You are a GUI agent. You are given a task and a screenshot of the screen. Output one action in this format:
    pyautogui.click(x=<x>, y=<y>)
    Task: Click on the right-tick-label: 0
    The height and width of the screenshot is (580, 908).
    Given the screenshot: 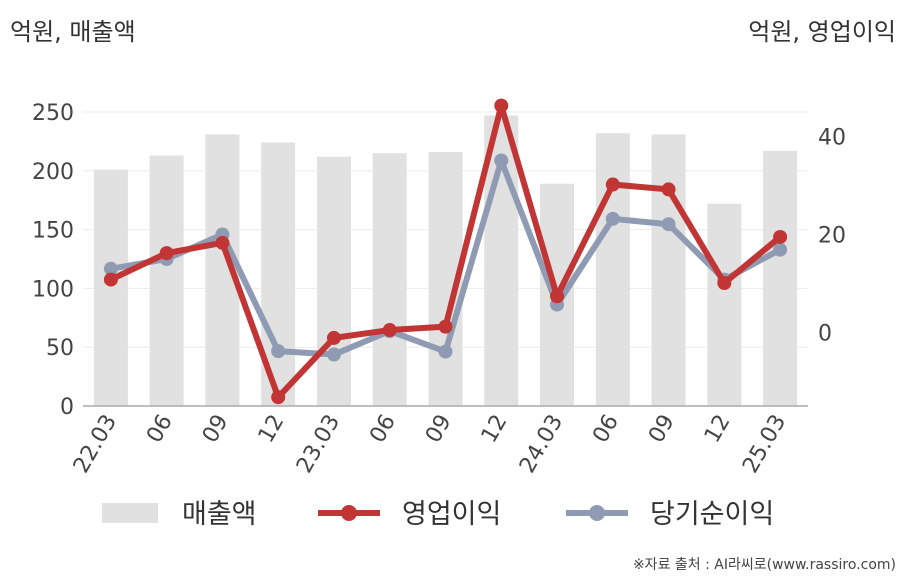 What is the action you would take?
    pyautogui.click(x=825, y=334)
    